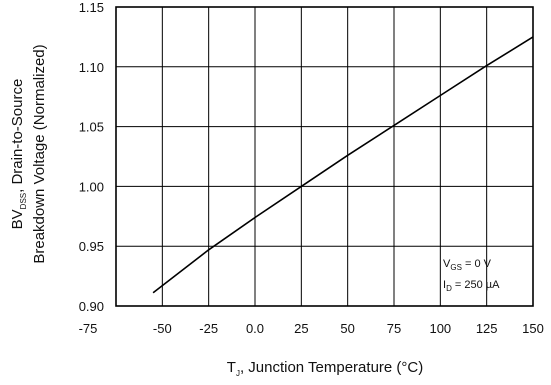 The width and height of the screenshot is (551, 385). I want to click on x-tick-labels: -75 -50 -25 0.0 25 50 75 100 125 150, so click(311, 328).